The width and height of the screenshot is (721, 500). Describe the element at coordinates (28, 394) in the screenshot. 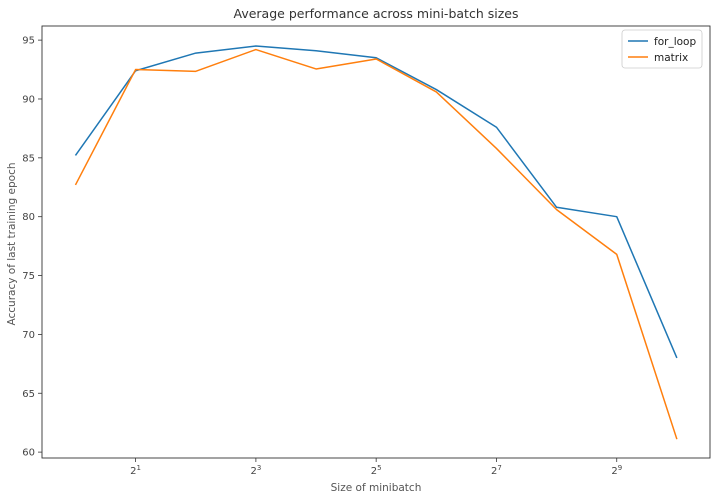

I see `y-tick-label: 65` at that location.